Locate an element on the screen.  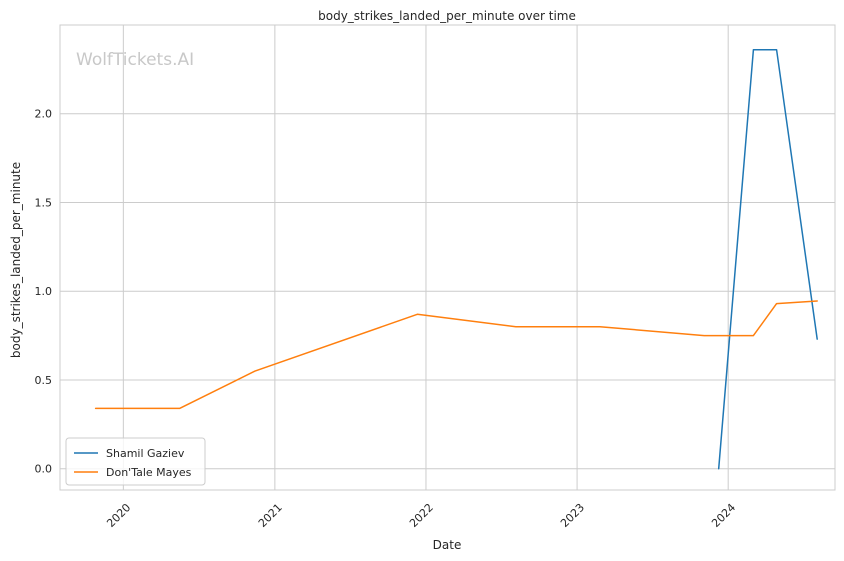
watermark: WolfTickets.AI is located at coordinates (135, 60).